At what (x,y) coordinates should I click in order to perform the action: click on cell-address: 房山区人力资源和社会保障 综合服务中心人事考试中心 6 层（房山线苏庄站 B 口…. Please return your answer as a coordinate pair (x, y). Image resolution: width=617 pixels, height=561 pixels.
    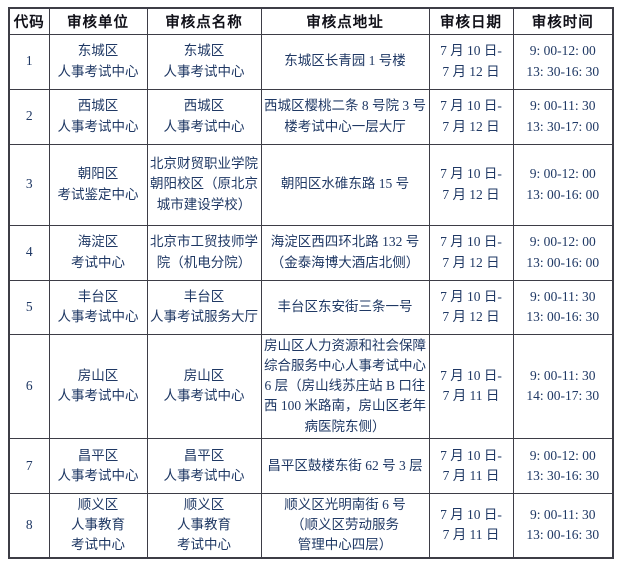
    Looking at the image, I should click on (345, 386).